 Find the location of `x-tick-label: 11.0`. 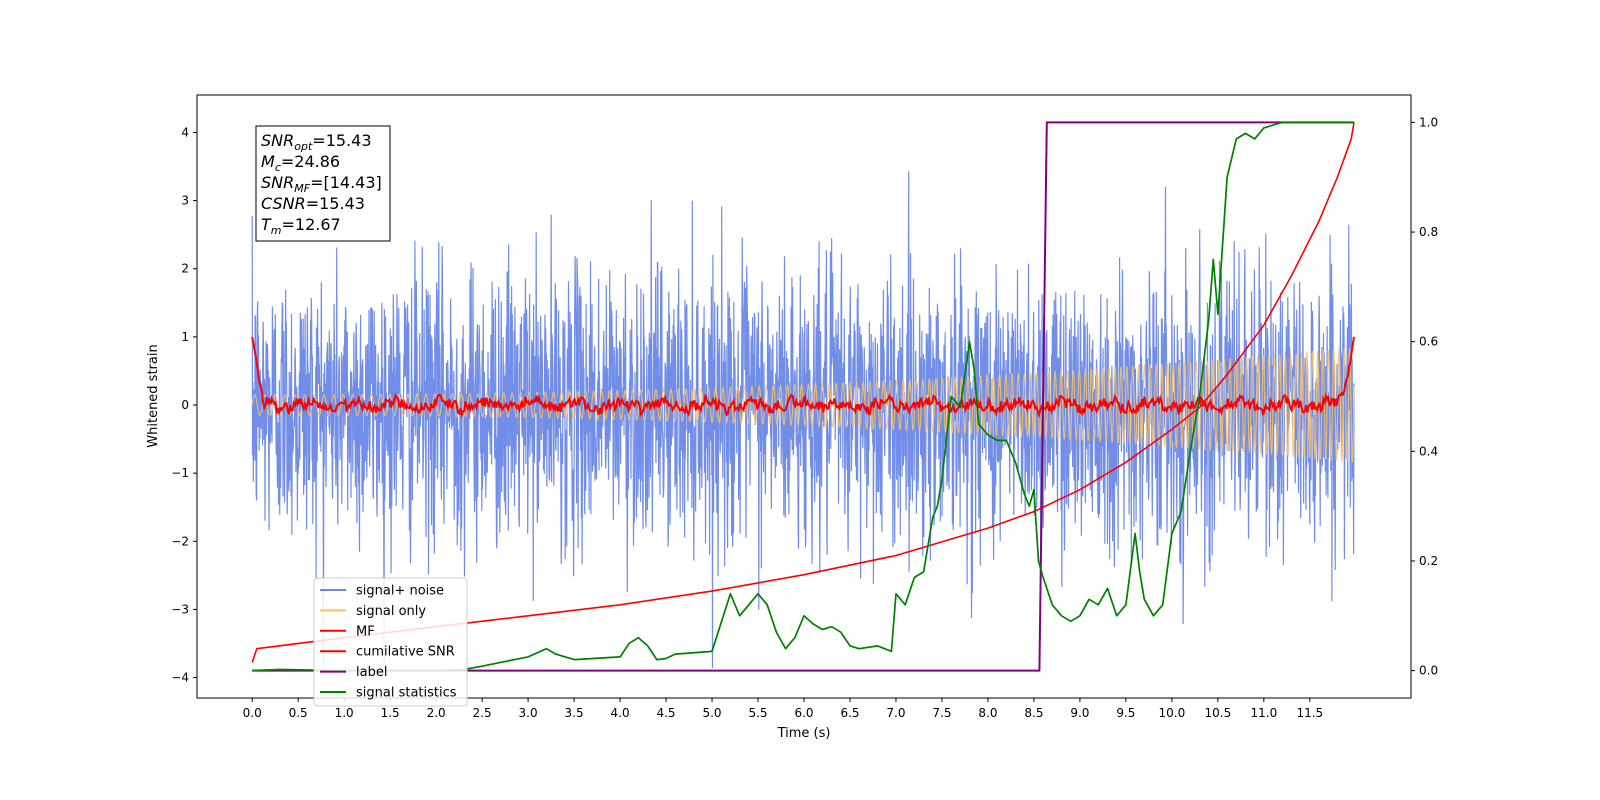

x-tick-label: 11.0 is located at coordinates (1263, 713).